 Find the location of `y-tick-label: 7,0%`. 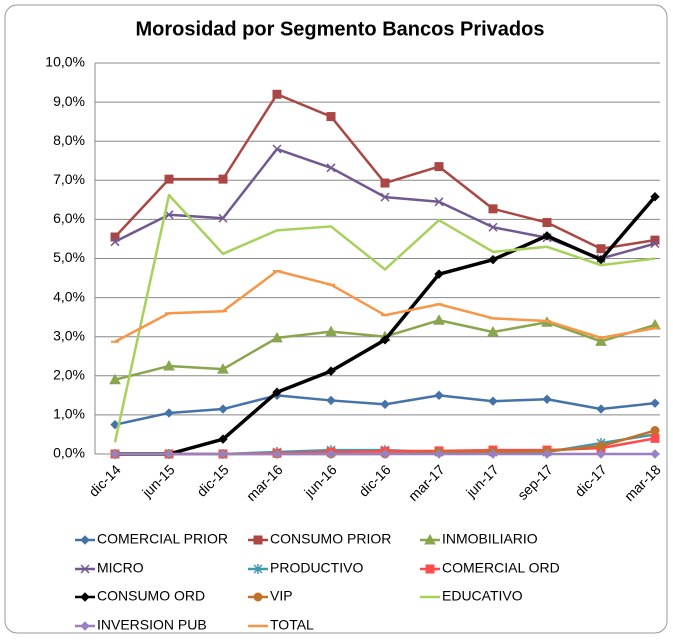

y-tick-label: 7,0% is located at coordinates (69, 179).